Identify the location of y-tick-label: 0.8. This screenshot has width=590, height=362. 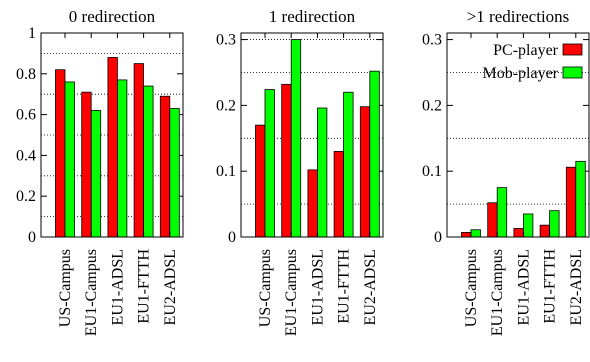
(26, 74).